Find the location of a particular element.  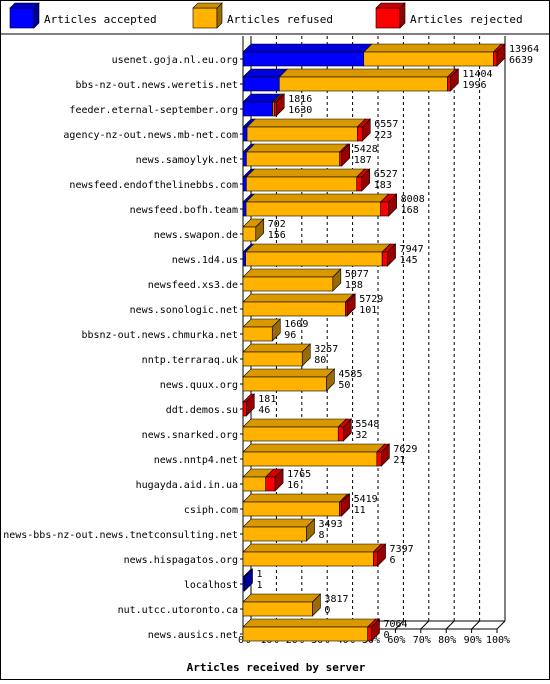

data-label-total: 11404 is located at coordinates (477, 74).